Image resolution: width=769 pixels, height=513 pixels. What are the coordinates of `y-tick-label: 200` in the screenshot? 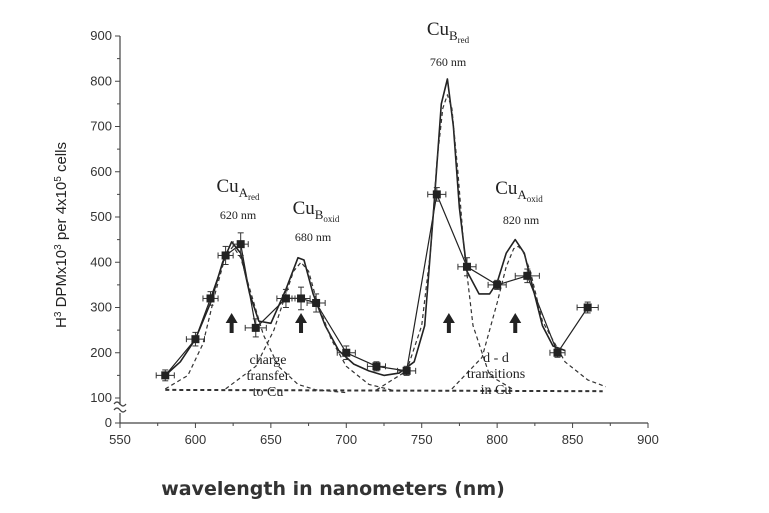 It's located at (101, 352).